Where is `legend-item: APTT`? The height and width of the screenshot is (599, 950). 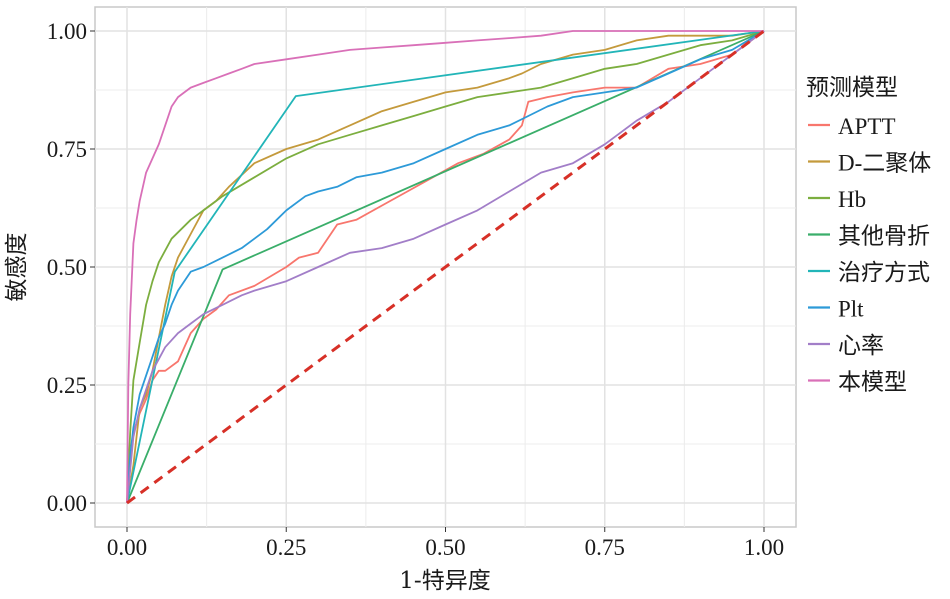 legend-item: APTT is located at coordinates (852, 126).